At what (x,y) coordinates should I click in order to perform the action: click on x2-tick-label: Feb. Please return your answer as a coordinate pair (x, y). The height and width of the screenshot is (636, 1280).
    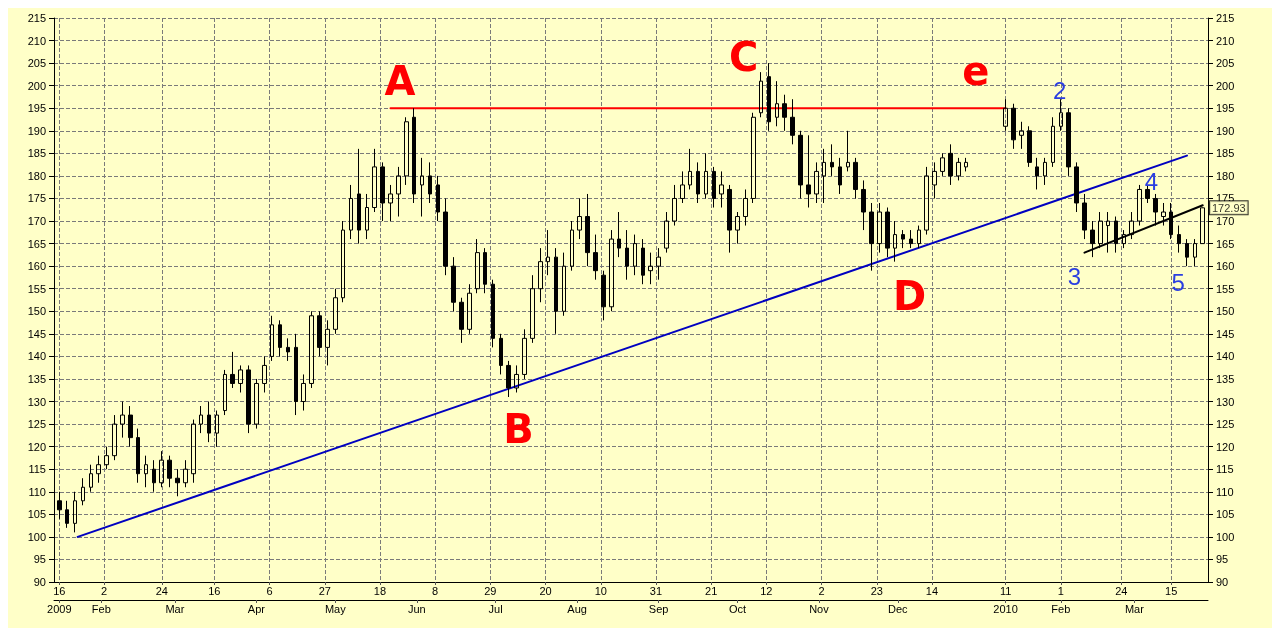
    Looking at the image, I should click on (101, 608).